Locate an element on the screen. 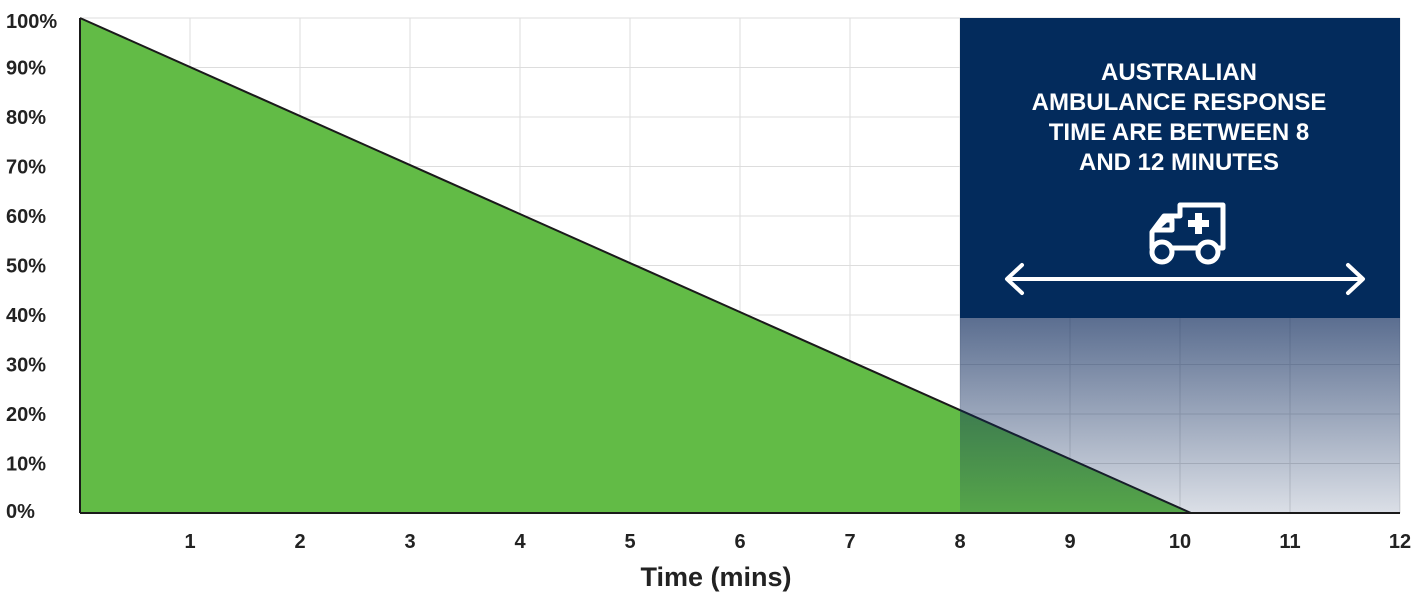 This screenshot has height=603, width=1427. x-tick-label: 6 is located at coordinates (739, 542).